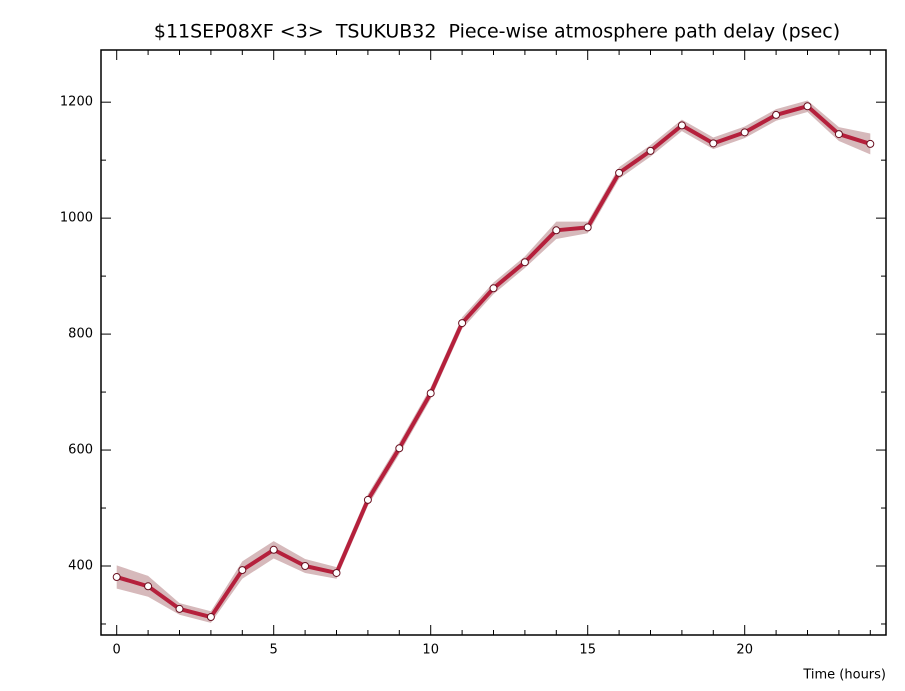  What do you see at coordinates (844, 675) in the screenshot?
I see `x-axis-label: Time (hours)` at bounding box center [844, 675].